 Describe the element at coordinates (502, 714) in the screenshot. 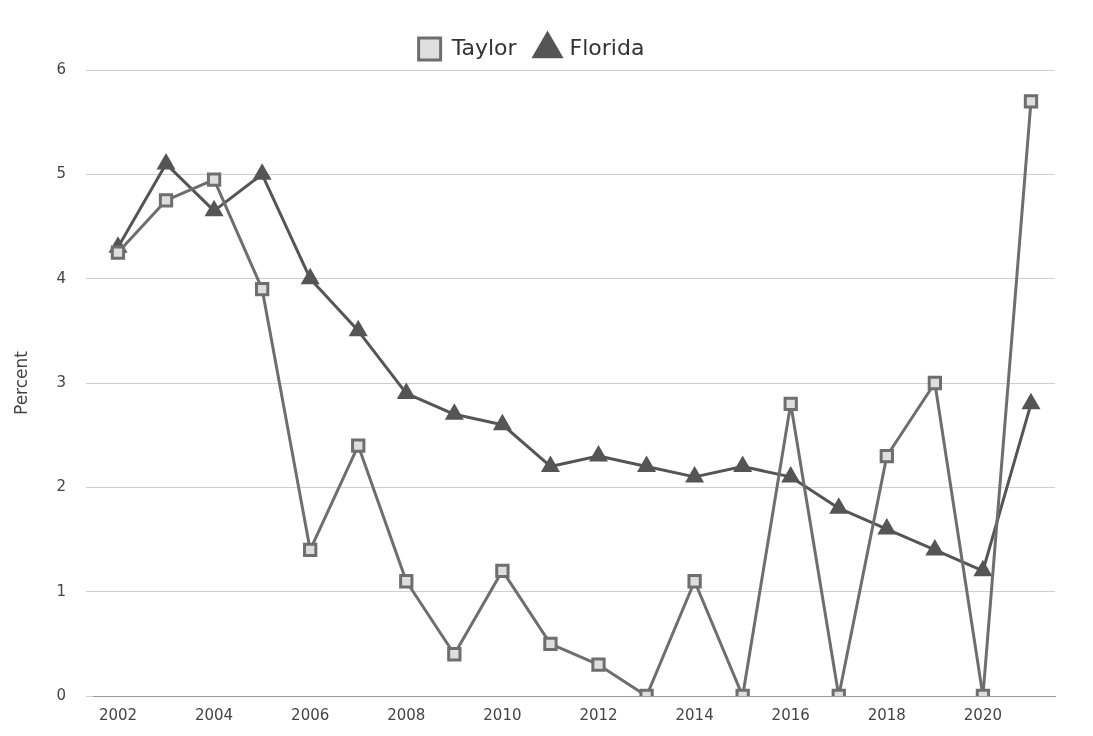

I see `x-tick-label: 2010` at that location.